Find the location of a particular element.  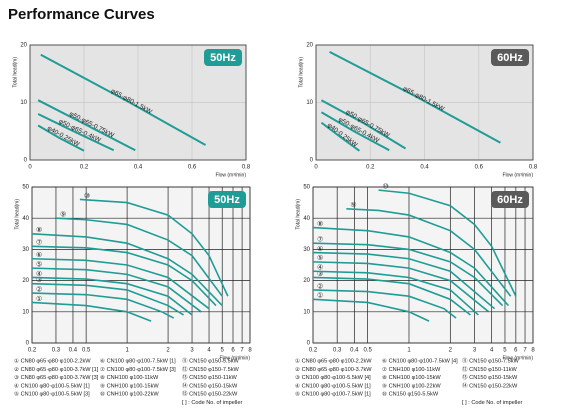

x-tick-label: 8 is located at coordinates (250, 351).